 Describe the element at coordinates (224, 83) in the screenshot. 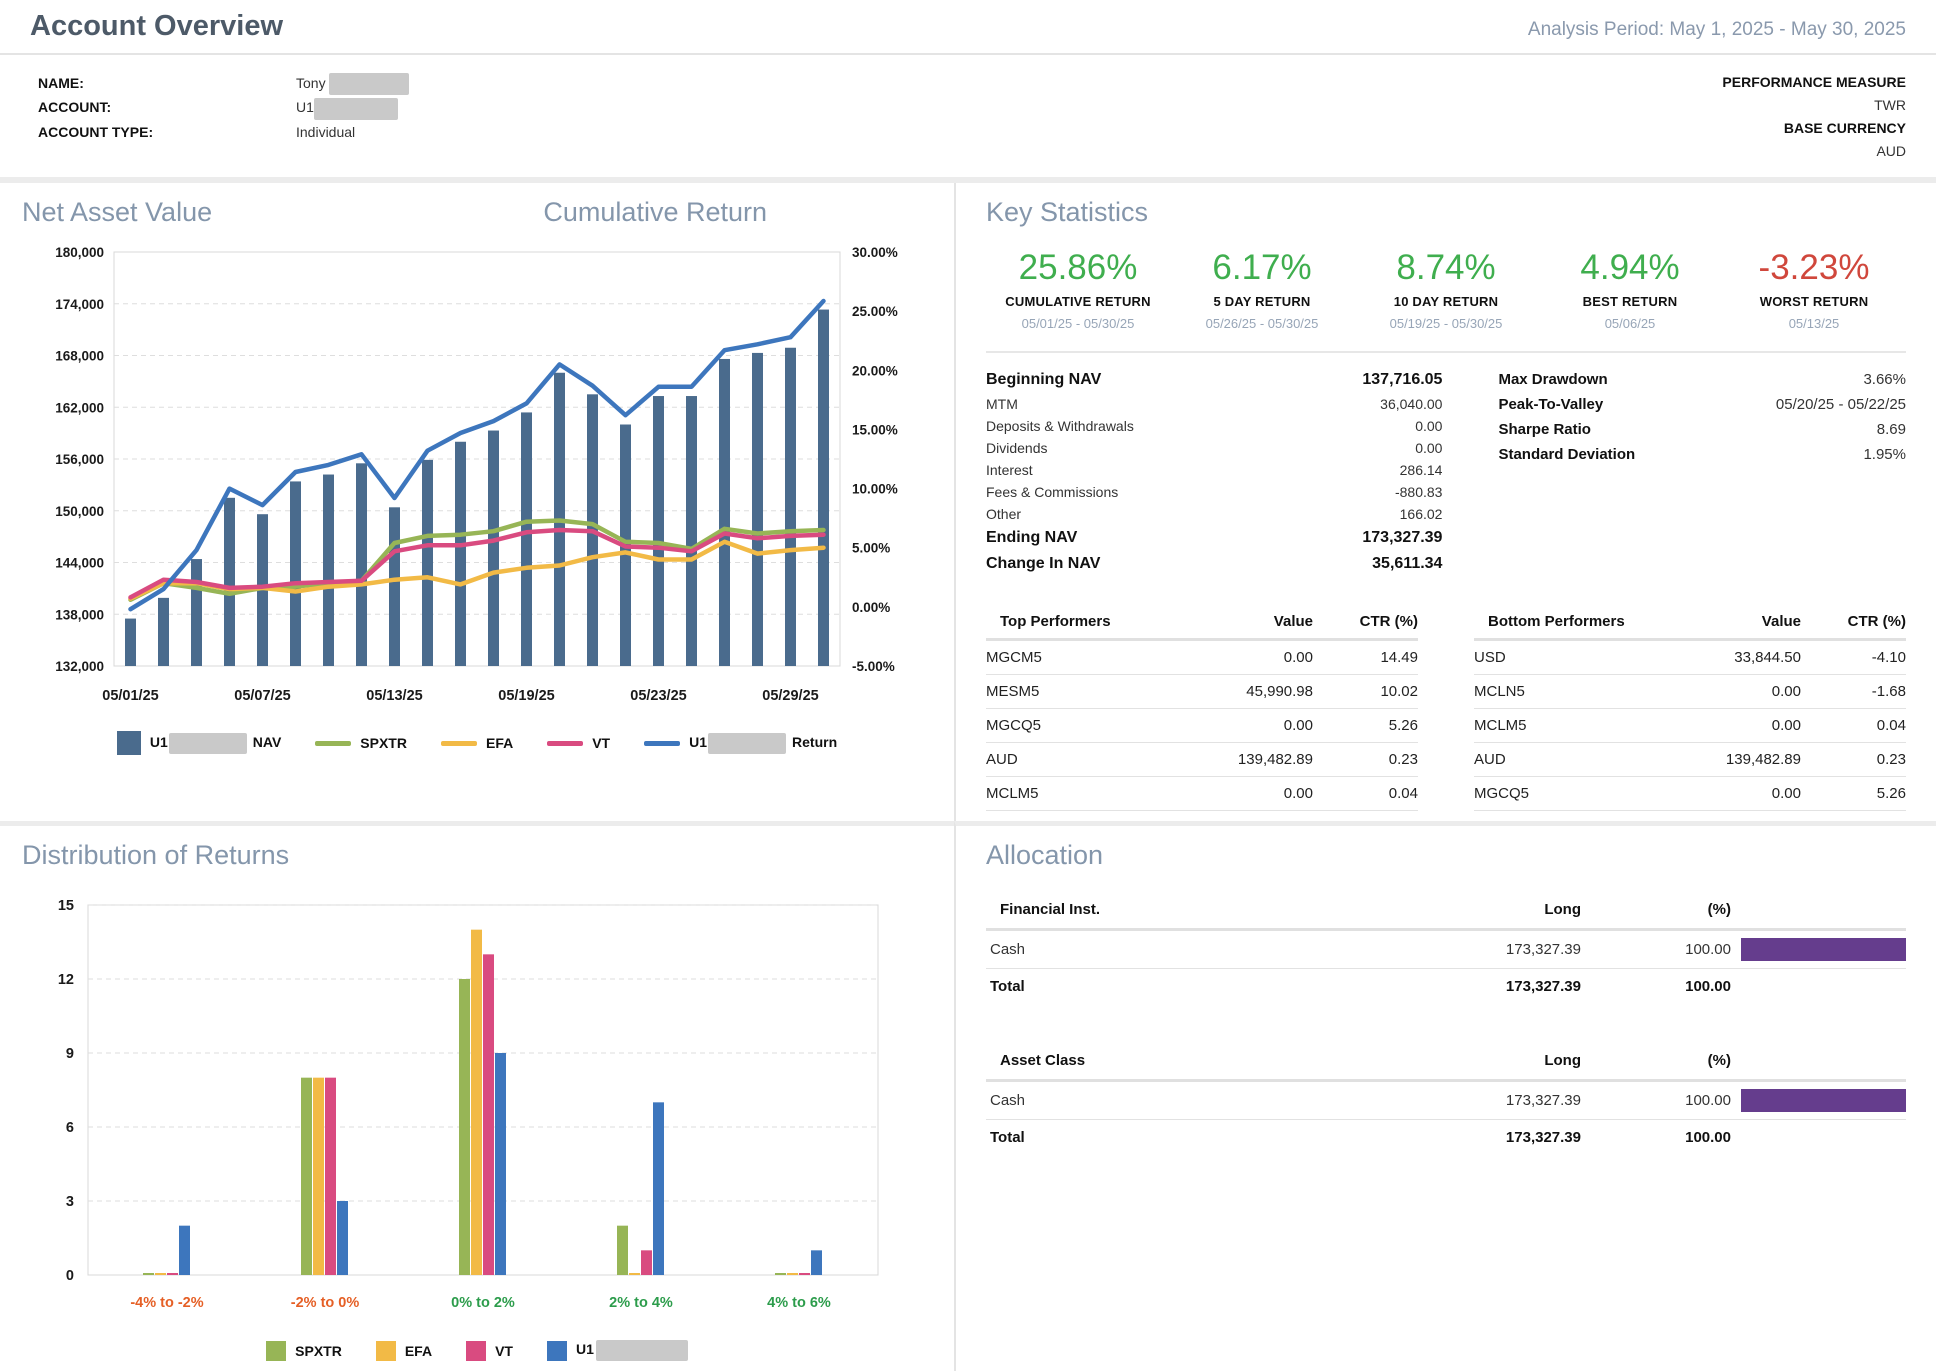

I see `account-name-row: NAME: Tony` at that location.